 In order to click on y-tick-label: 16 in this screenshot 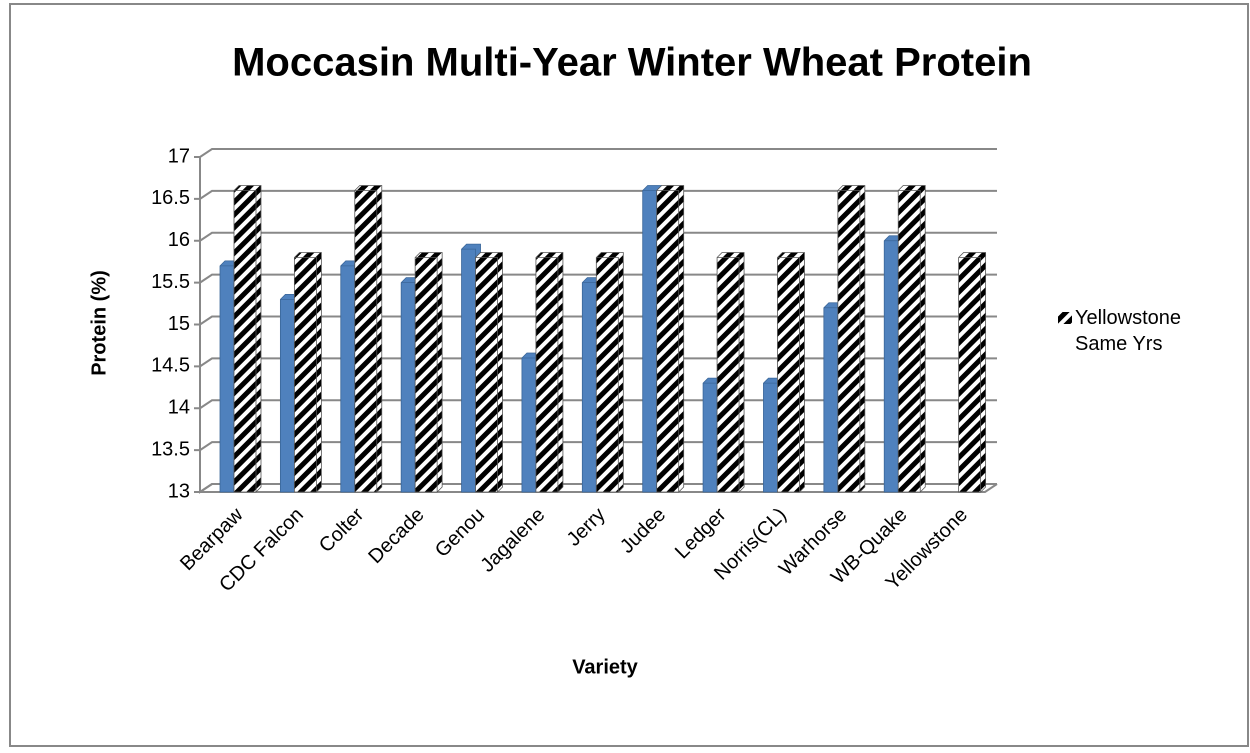, I will do `click(179, 240)`.